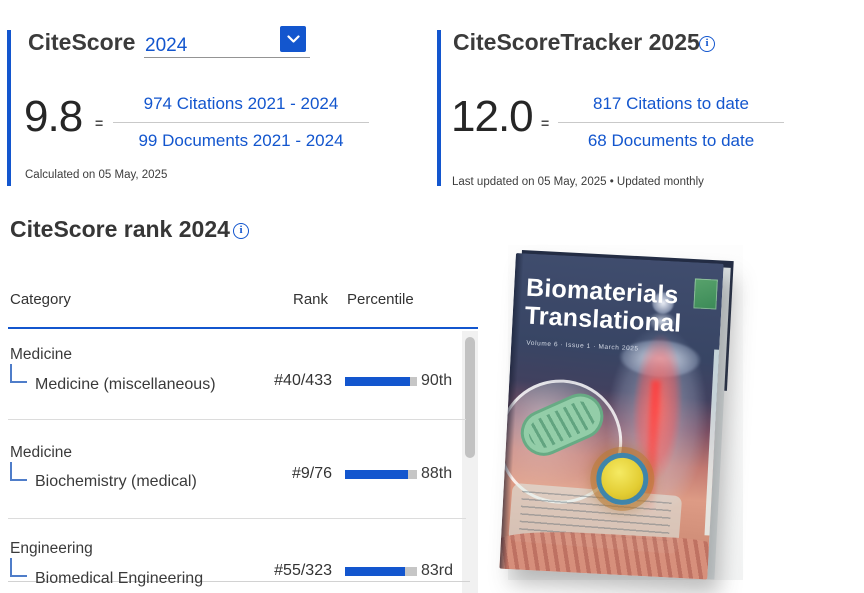  Describe the element at coordinates (116, 481) in the screenshot. I see `subcategory: Biochemistry (medical)` at that location.